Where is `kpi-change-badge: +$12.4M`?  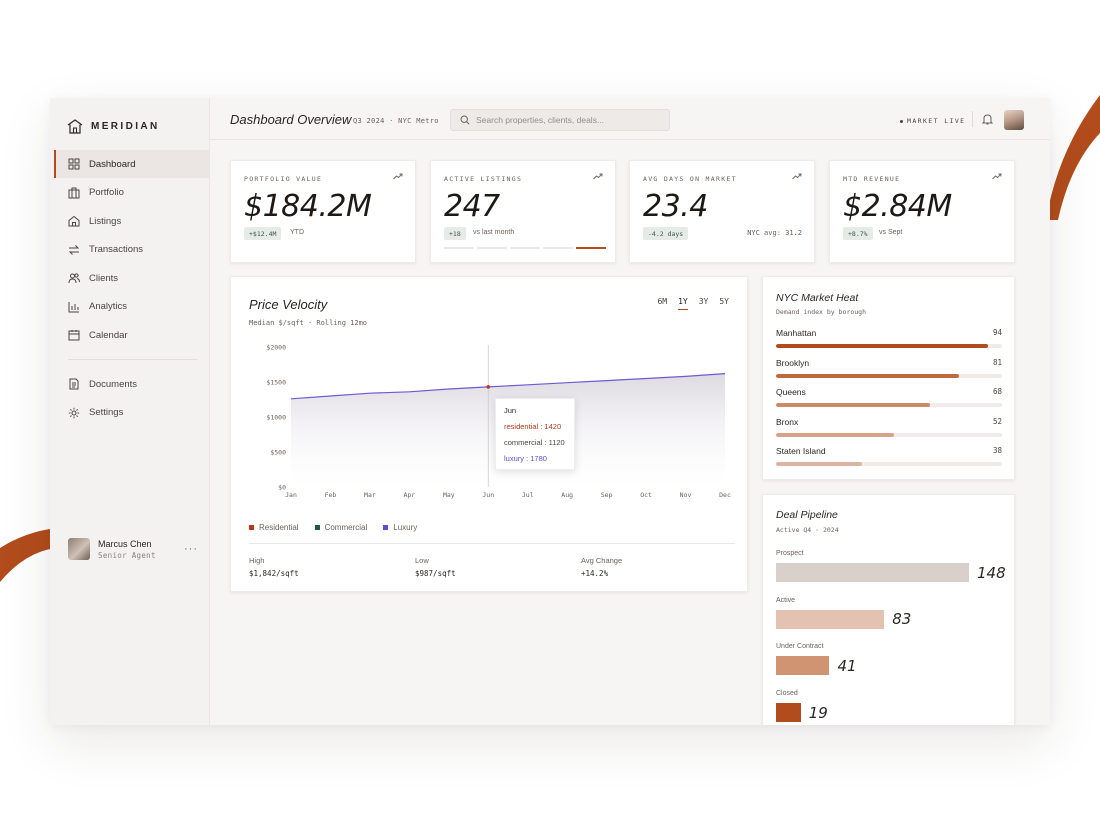
kpi-change-badge: +$12.4M is located at coordinates (263, 233).